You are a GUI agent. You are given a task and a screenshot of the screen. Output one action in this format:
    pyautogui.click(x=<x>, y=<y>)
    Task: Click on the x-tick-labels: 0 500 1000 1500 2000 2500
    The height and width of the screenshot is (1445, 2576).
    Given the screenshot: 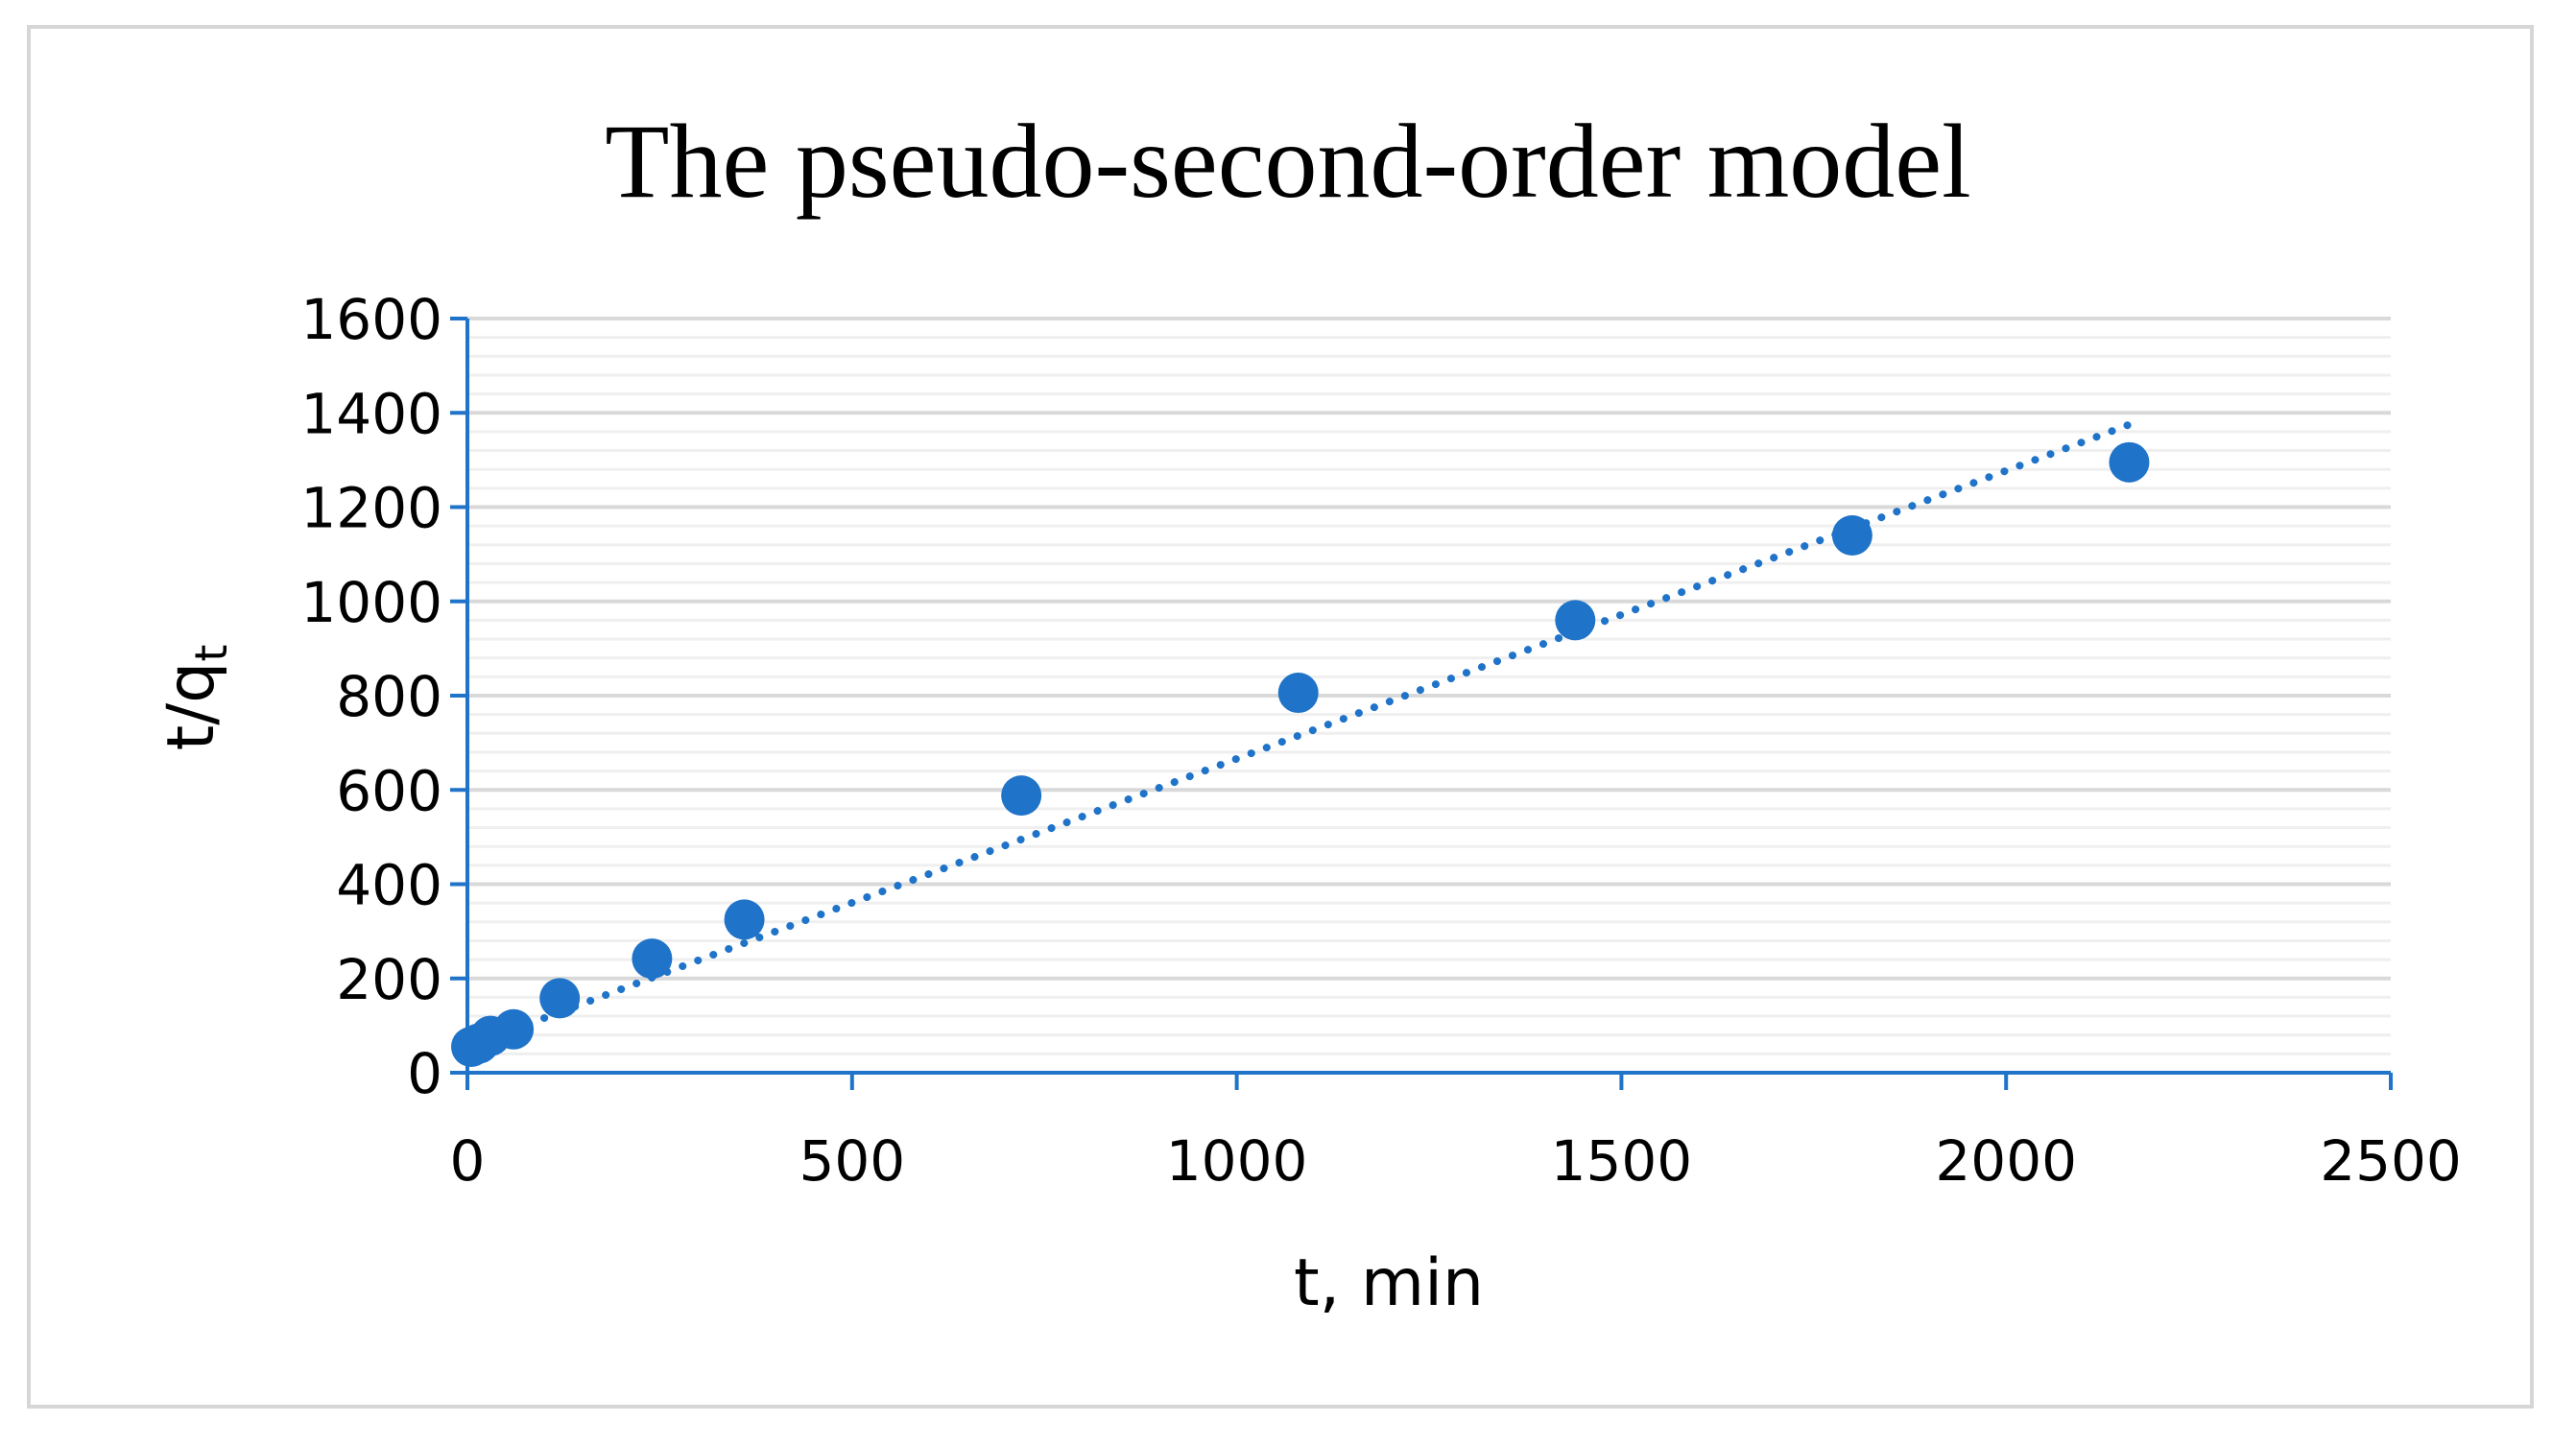 What is the action you would take?
    pyautogui.click(x=1456, y=1161)
    